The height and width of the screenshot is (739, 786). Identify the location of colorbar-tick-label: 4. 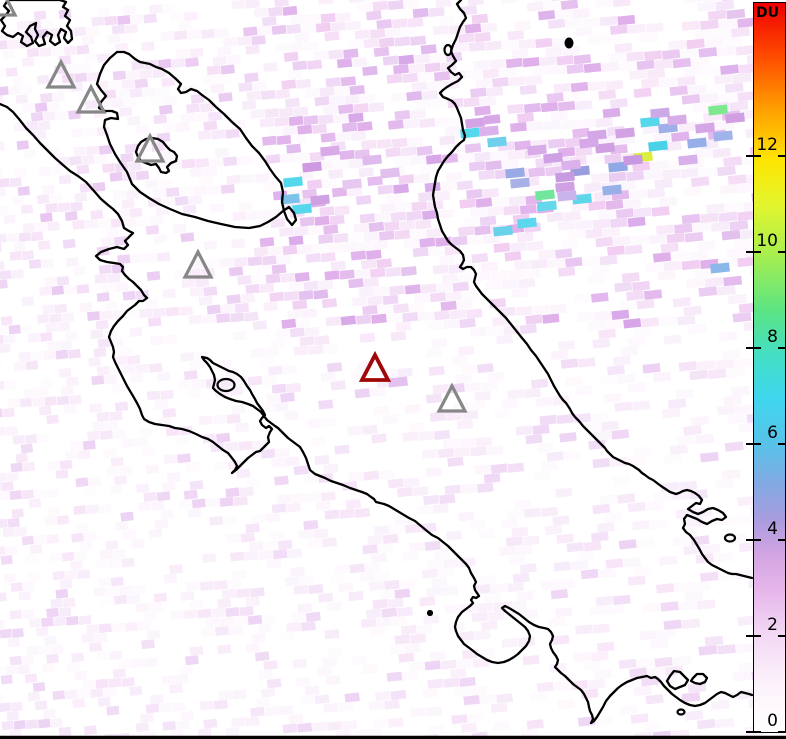
(772, 529).